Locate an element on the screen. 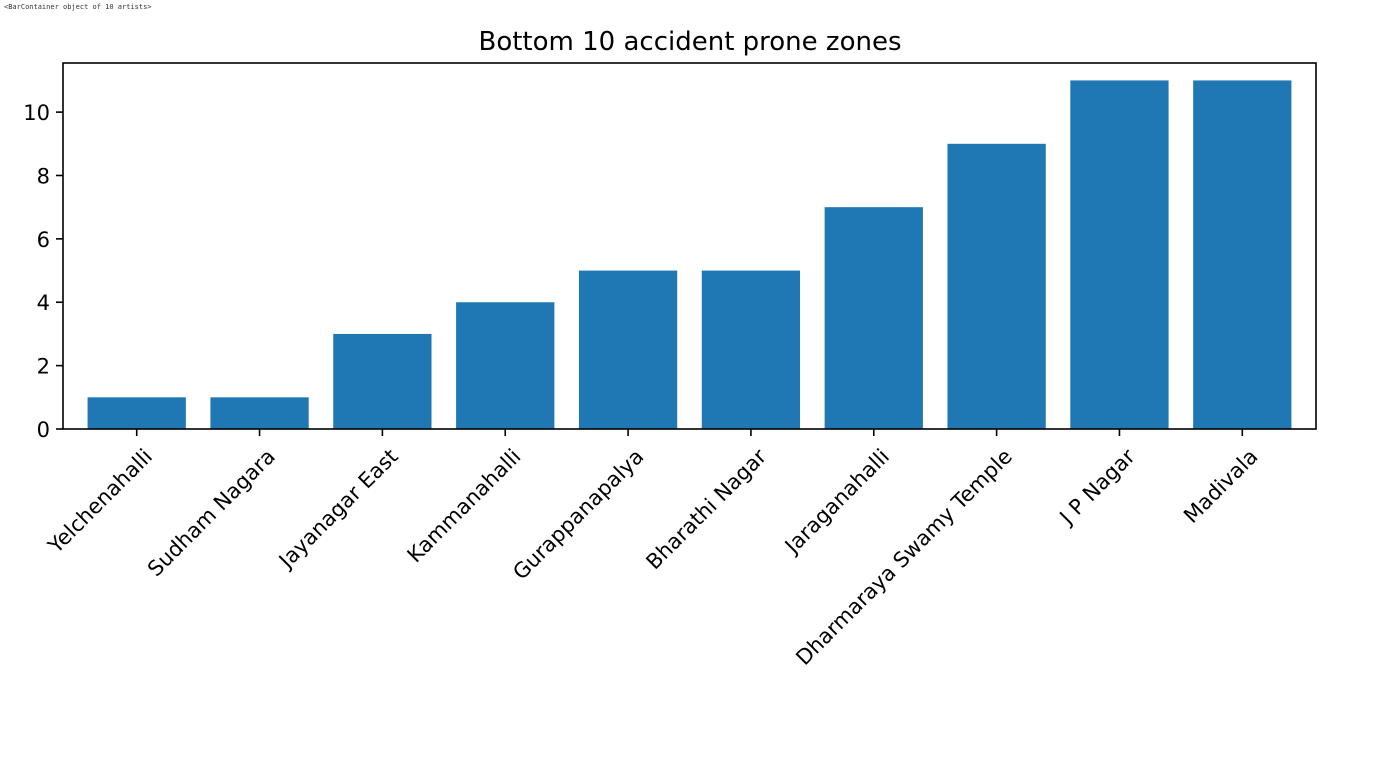 Image resolution: width=1380 pixels, height=776 pixels. y-tick-label: 6 is located at coordinates (43, 240).